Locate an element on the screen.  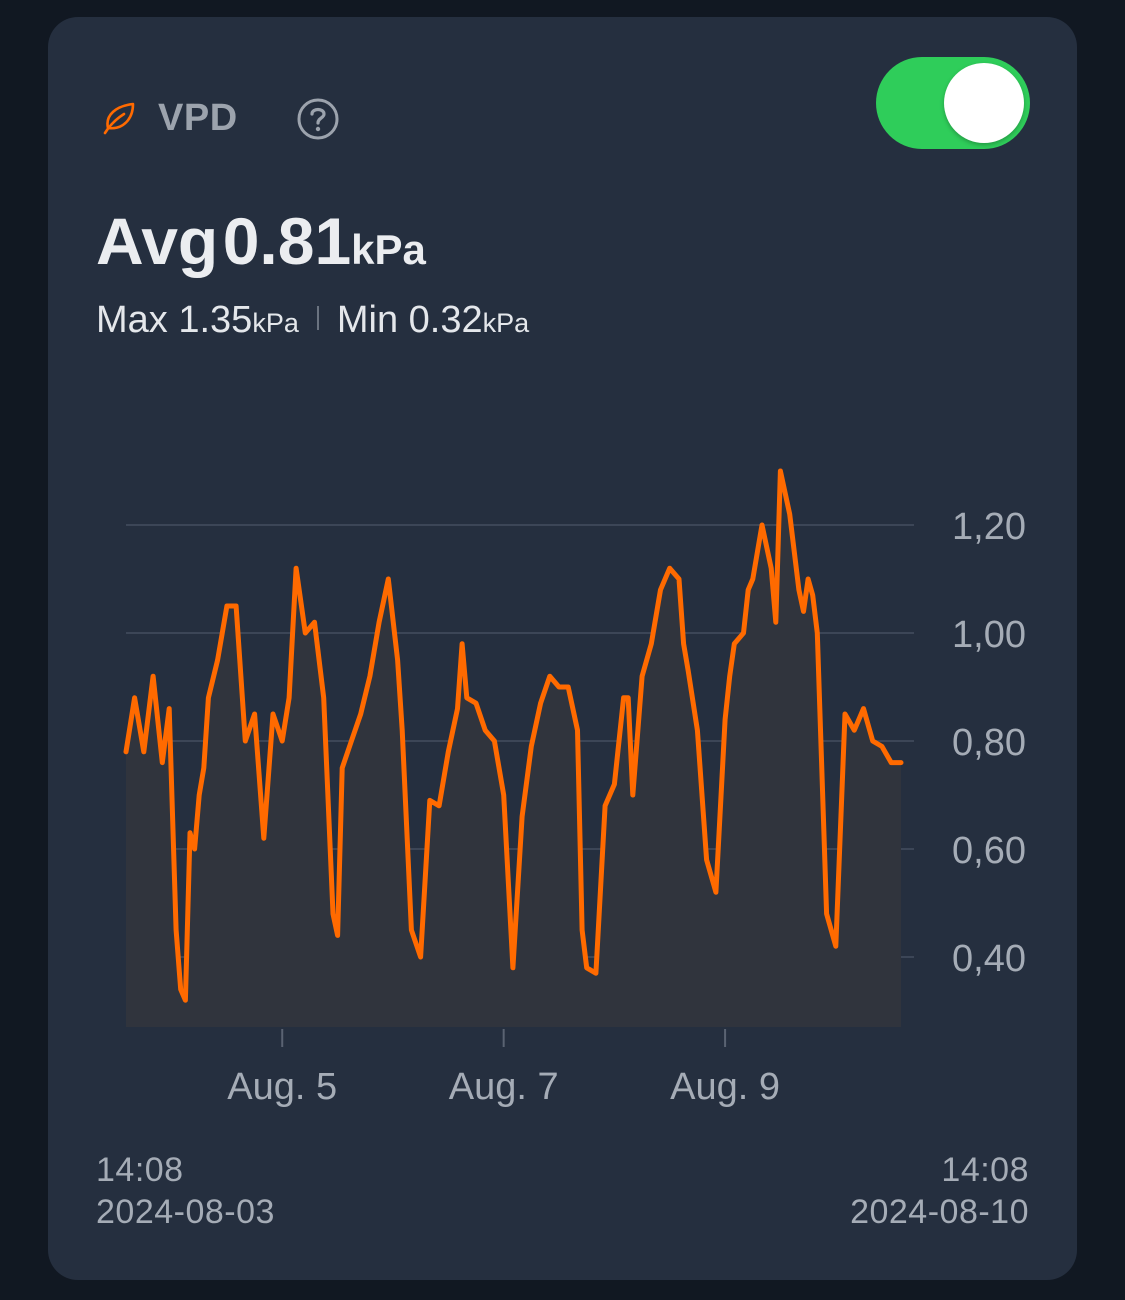
max-label: Max is located at coordinates (132, 320).